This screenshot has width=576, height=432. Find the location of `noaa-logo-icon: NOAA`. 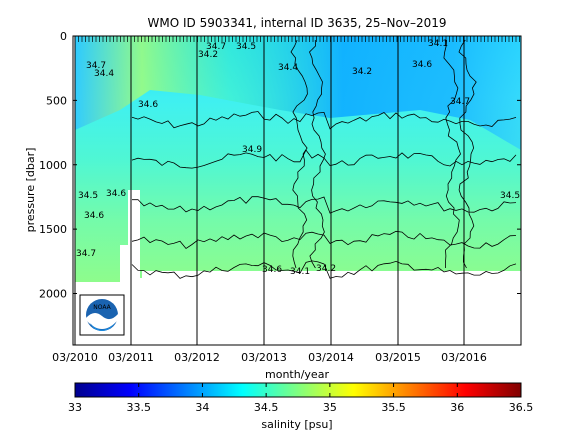

noaa-logo-icon: NOAA is located at coordinates (102, 315).